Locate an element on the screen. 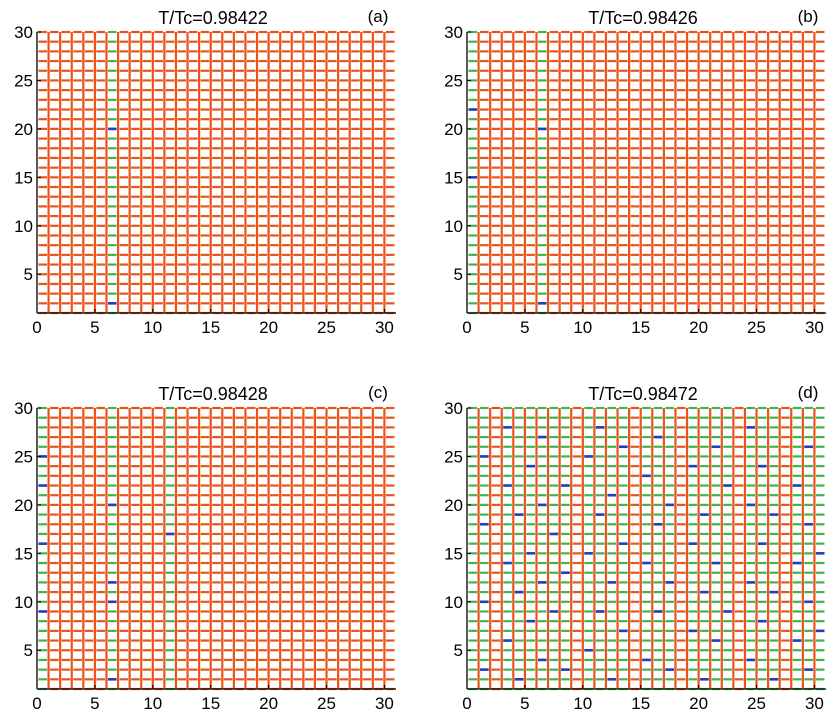 This screenshot has width=826, height=720. panel-label: (c) is located at coordinates (378, 392).